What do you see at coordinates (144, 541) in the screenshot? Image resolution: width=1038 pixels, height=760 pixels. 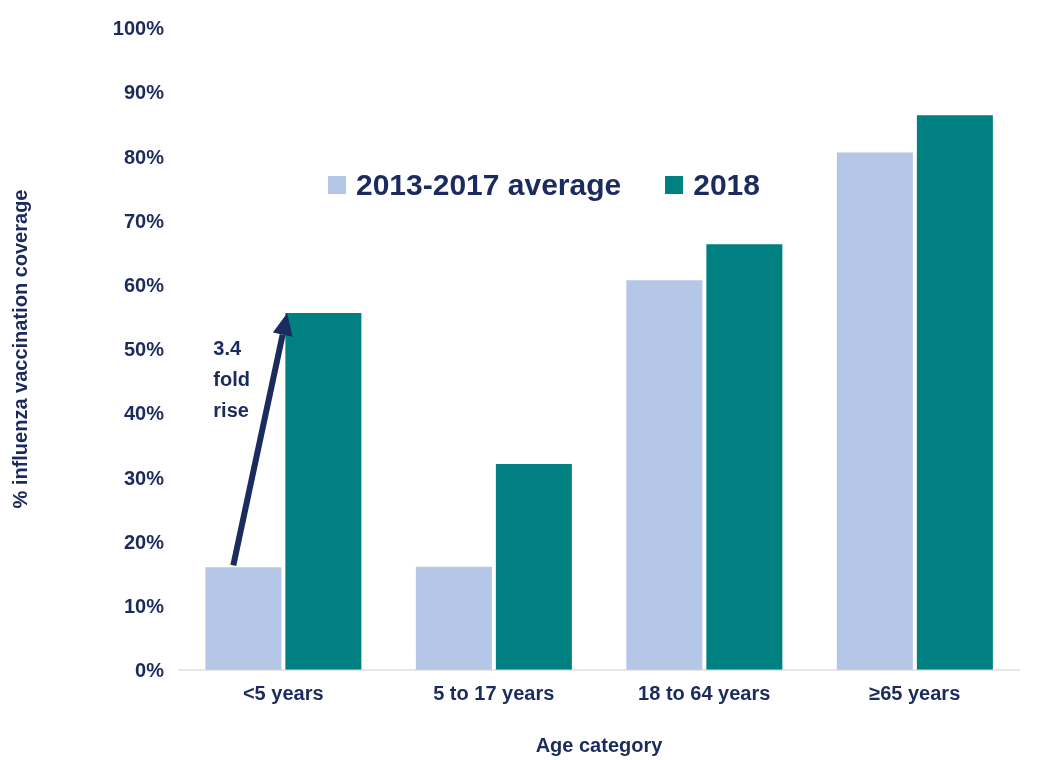 I see `y-tick-label: 20%` at bounding box center [144, 541].